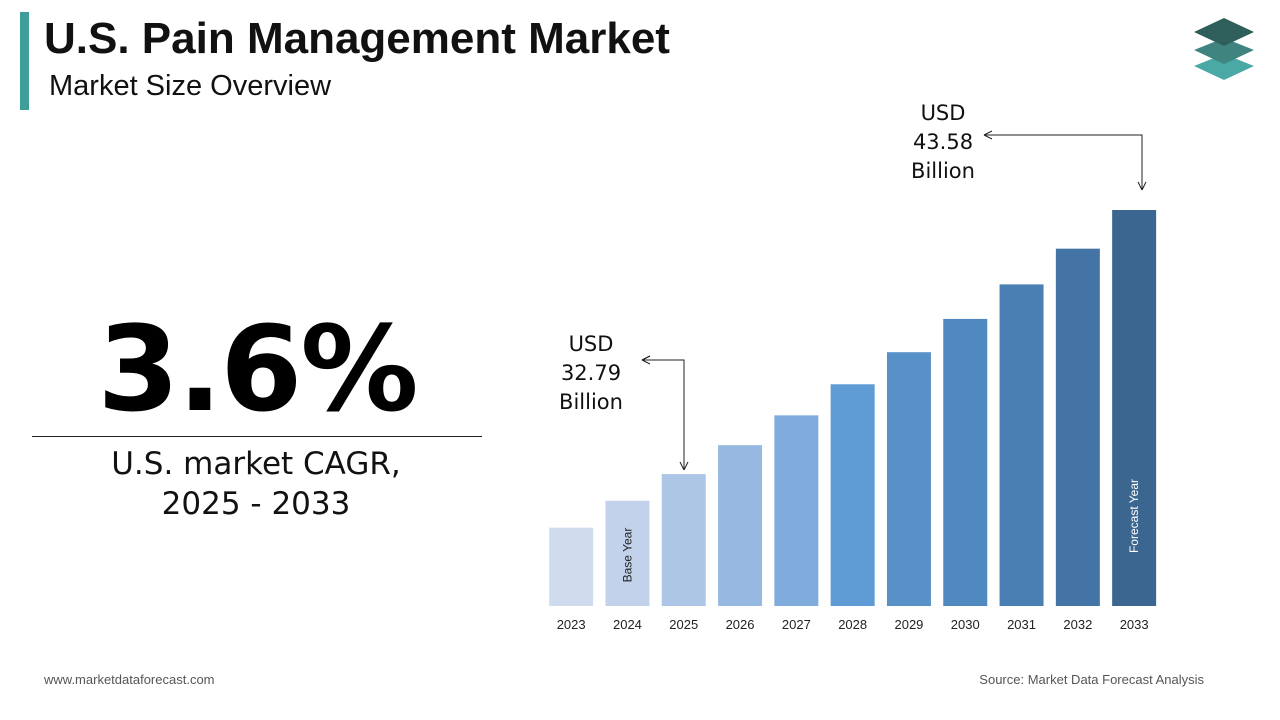 The width and height of the screenshot is (1280, 720). Describe the element at coordinates (796, 624) in the screenshot. I see `x-tick-label: 2027` at that location.